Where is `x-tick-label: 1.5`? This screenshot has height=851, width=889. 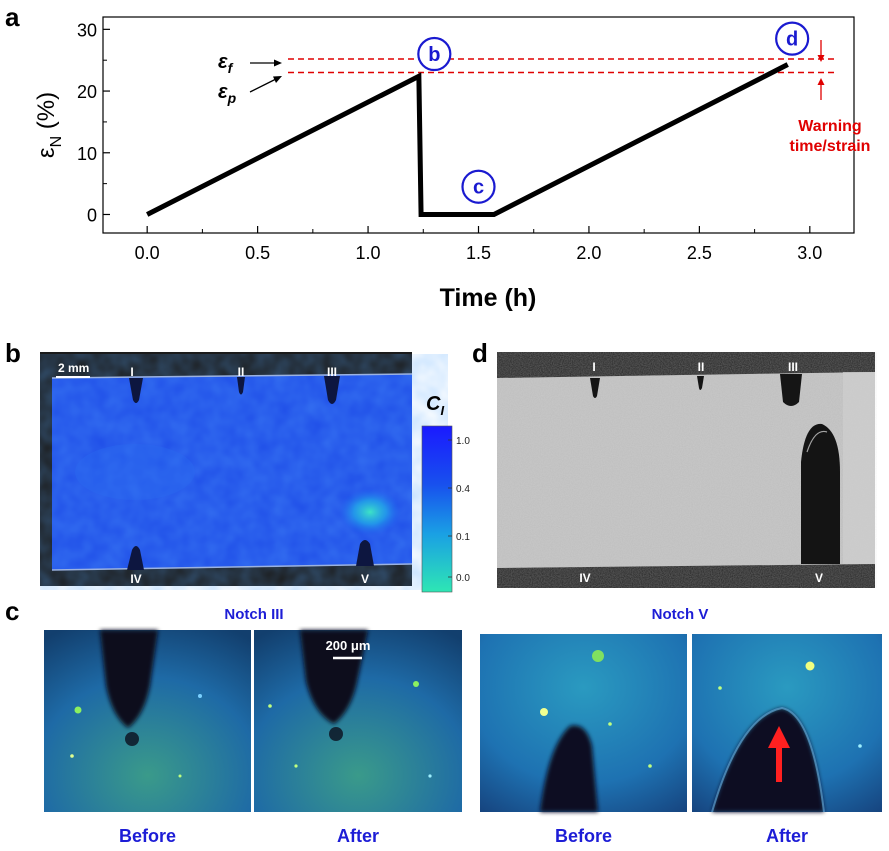 x-tick-label: 1.5 is located at coordinates (478, 253).